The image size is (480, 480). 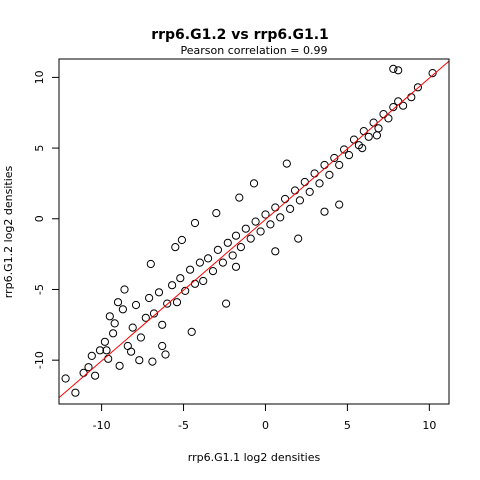 What do you see at coordinates (39, 360) in the screenshot?
I see `y-tick-label: -10` at bounding box center [39, 360].